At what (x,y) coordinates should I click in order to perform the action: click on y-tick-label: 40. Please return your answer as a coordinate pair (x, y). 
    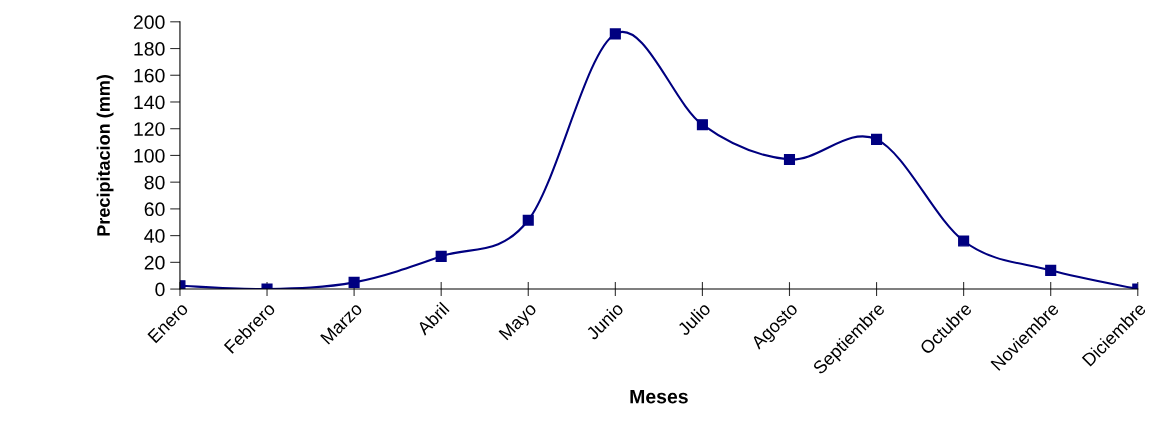
    Looking at the image, I should click on (154, 236).